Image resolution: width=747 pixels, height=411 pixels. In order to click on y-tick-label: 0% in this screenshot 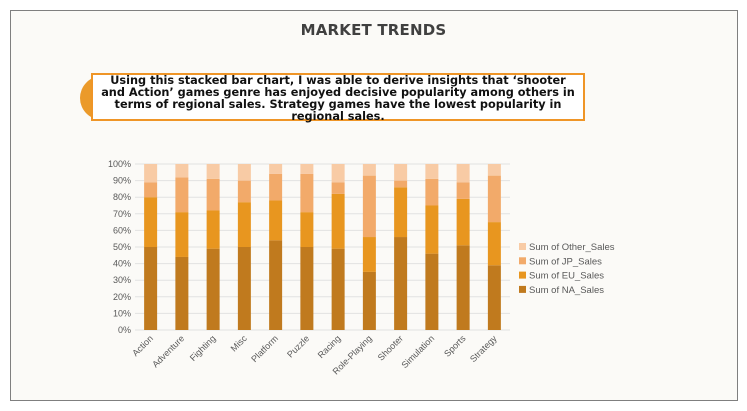, I will do `click(124, 330)`.